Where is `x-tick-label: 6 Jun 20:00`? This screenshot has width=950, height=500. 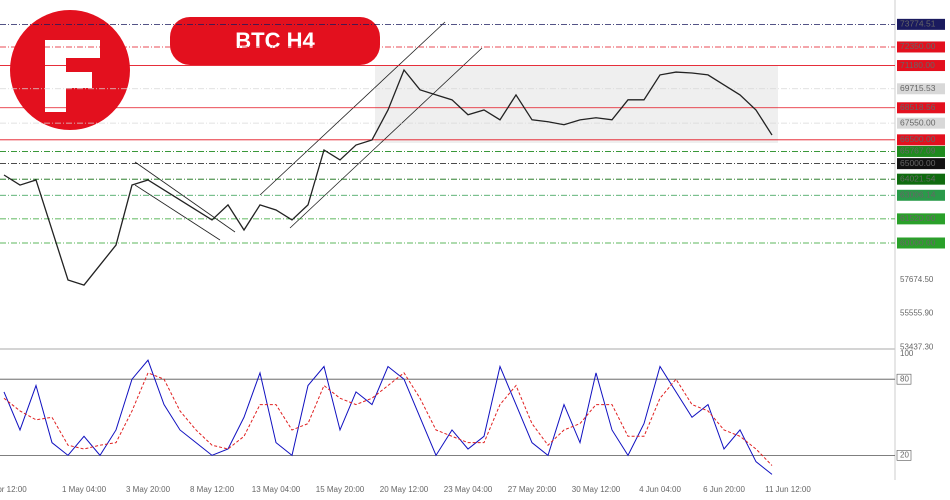 x-tick-label: 6 Jun 20:00 is located at coordinates (724, 489).